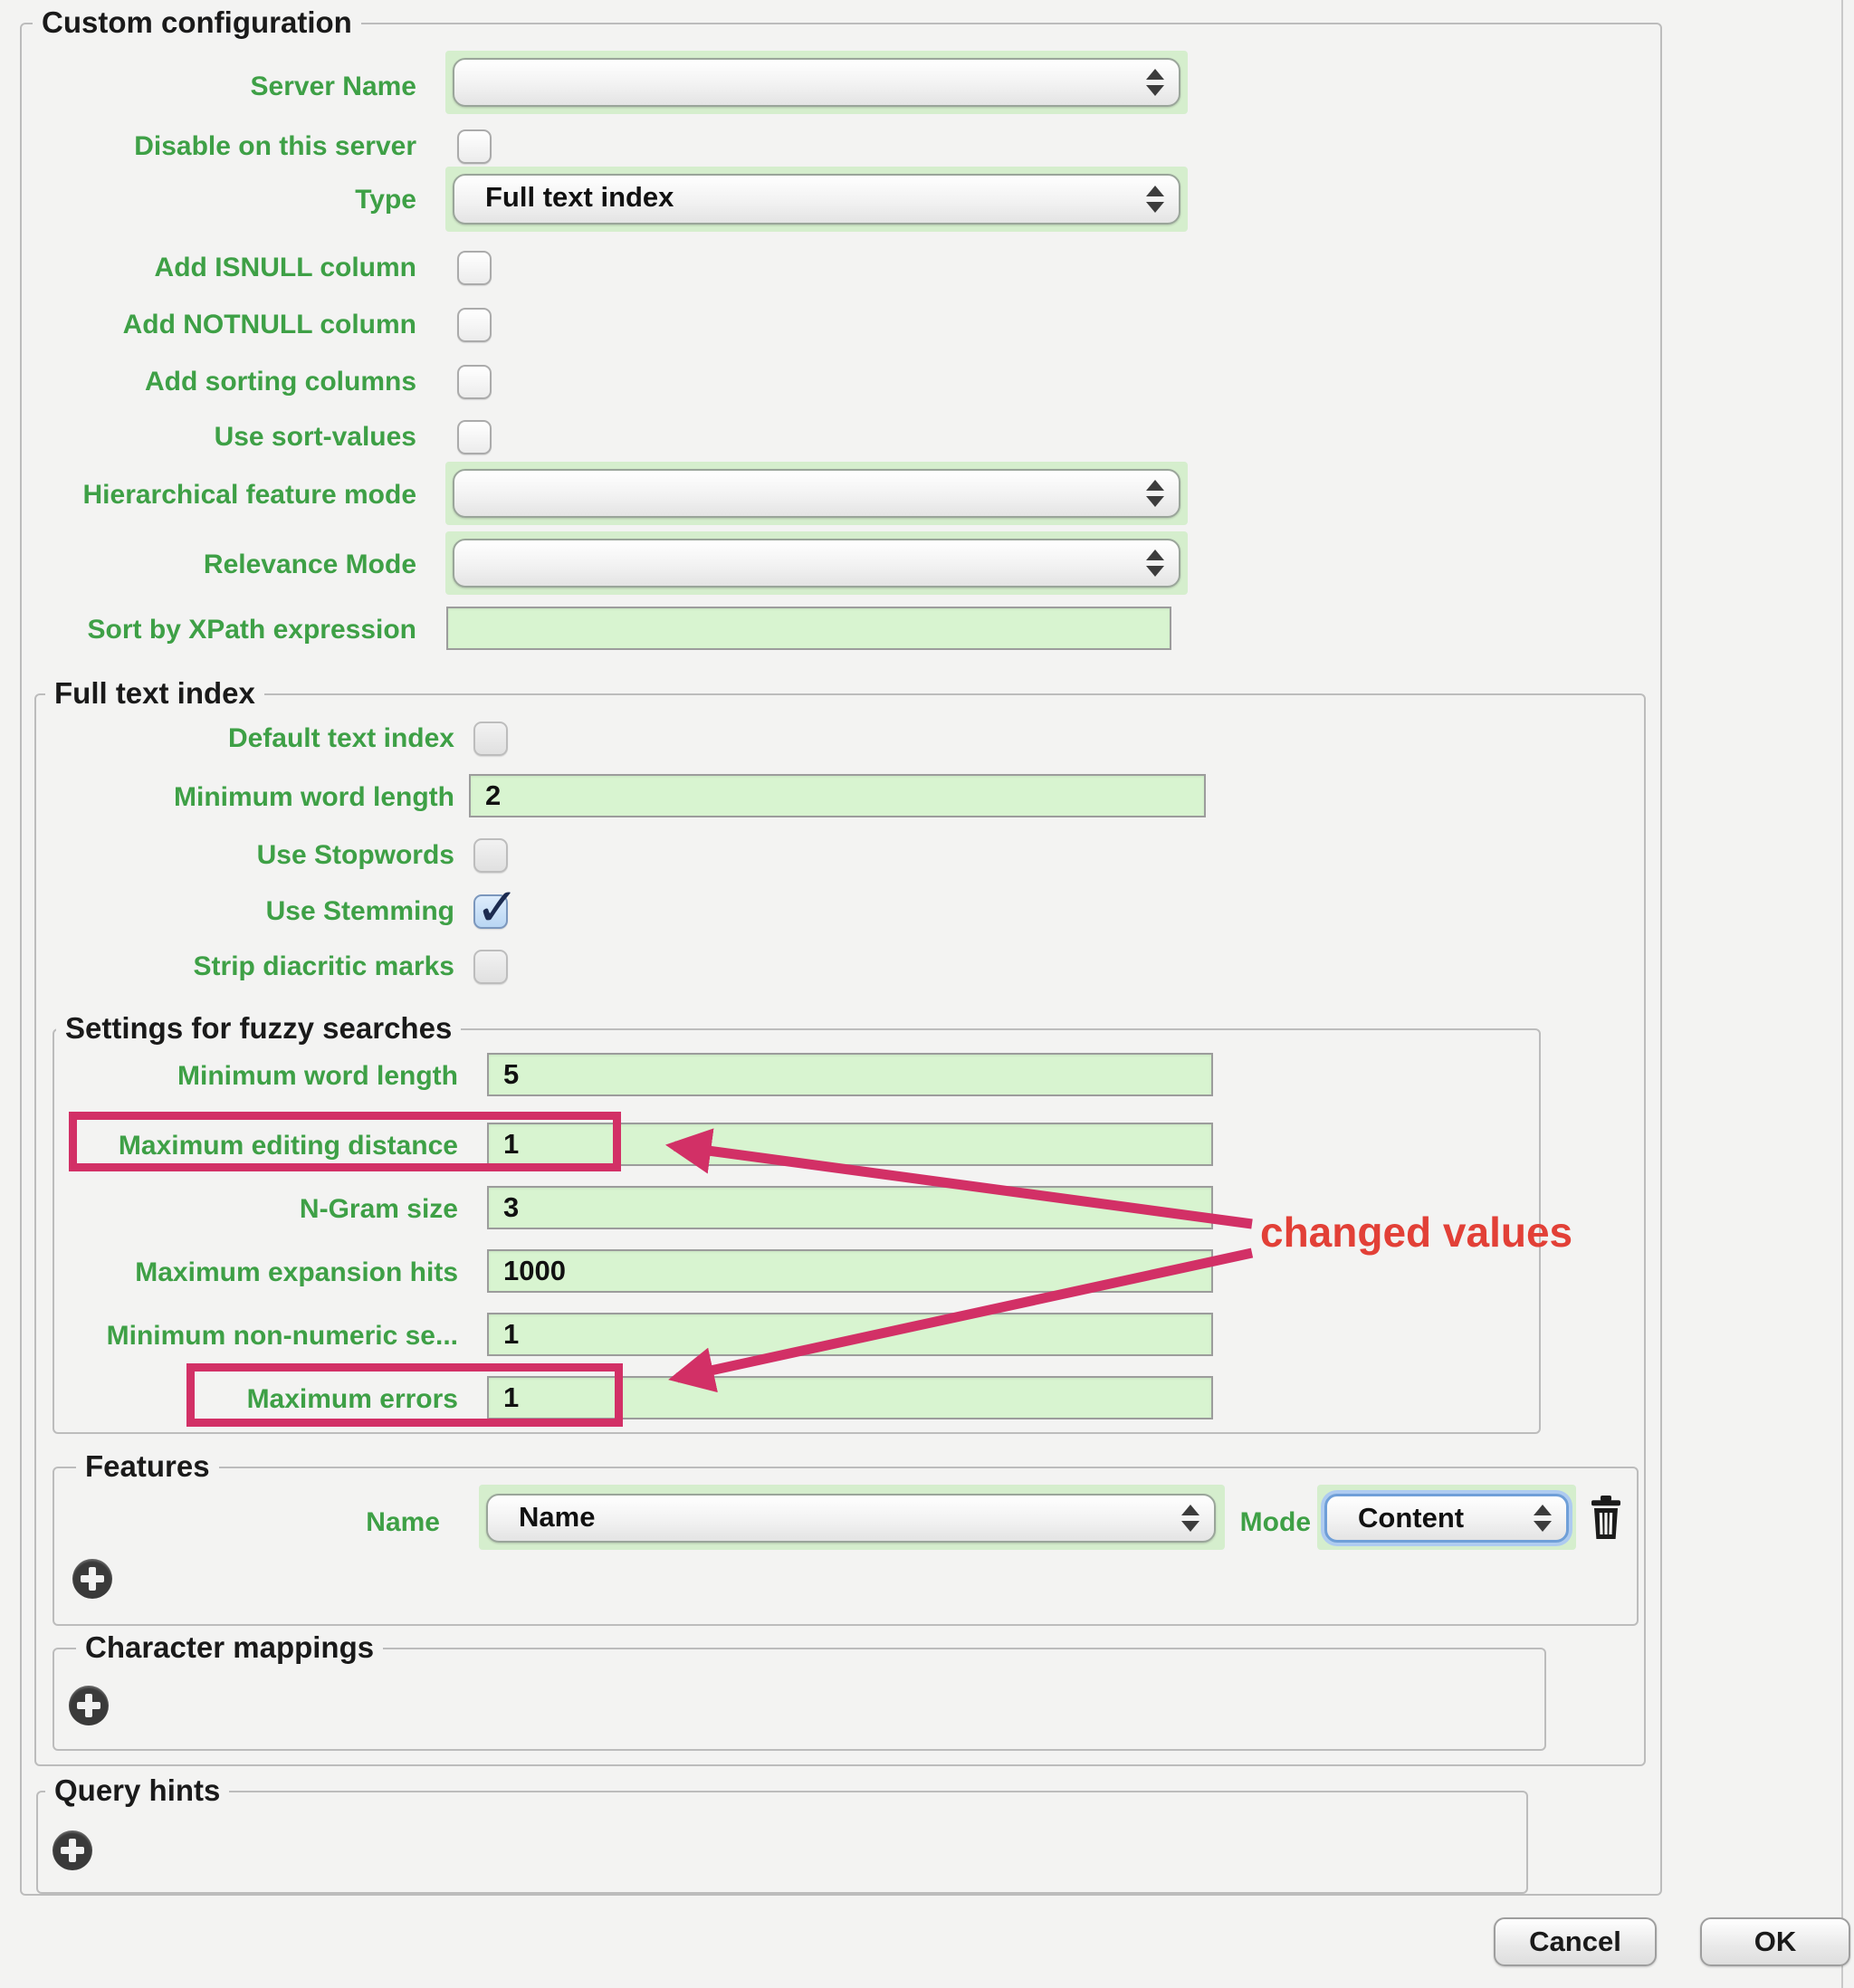 This screenshot has width=1854, height=1988. Describe the element at coordinates (137, 1791) in the screenshot. I see `query-hints-legend: Query hints` at that location.